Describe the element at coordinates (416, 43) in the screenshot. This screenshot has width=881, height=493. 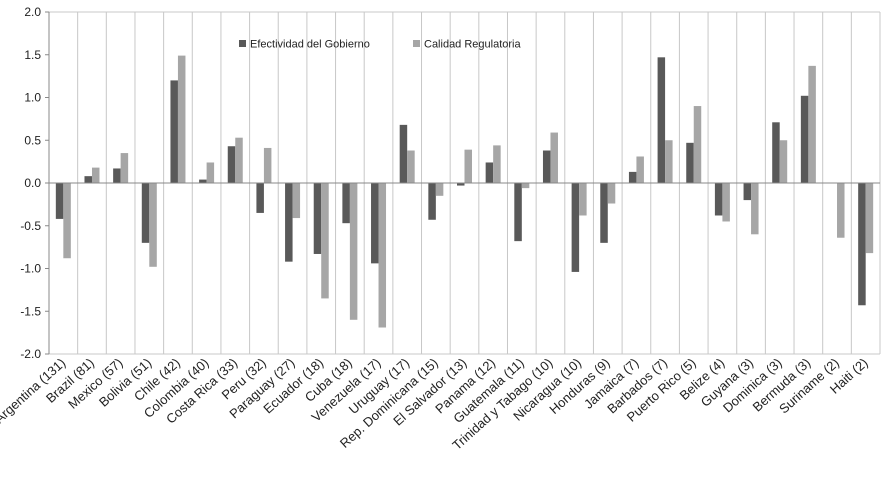
I see `legend-swatch-calidad` at that location.